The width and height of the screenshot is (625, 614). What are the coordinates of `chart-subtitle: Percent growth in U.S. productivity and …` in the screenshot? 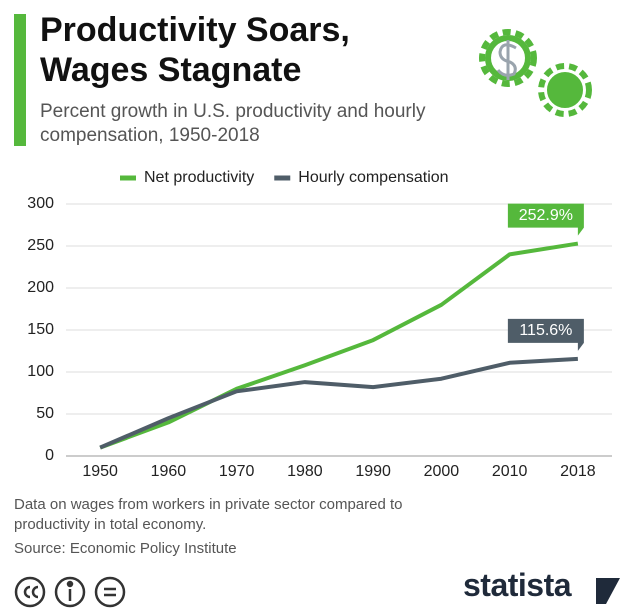 It's located at (233, 123).